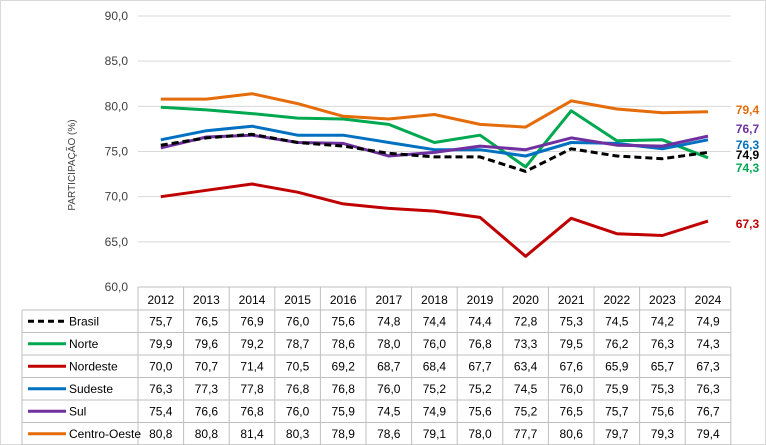 The width and height of the screenshot is (766, 445). I want to click on table-cell-value: 74,8, so click(389, 321).